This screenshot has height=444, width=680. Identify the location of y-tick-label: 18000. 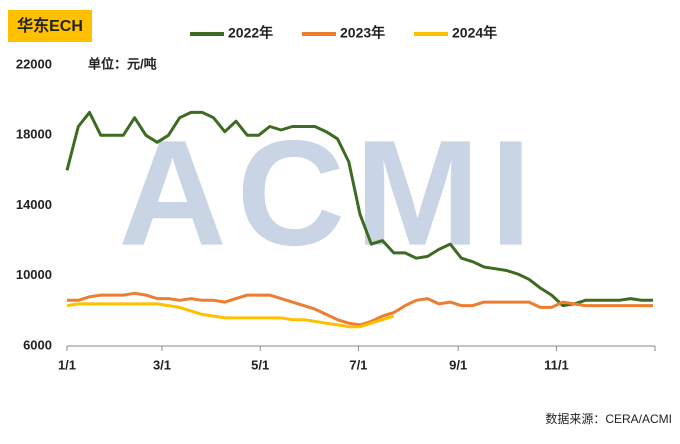
(34, 134).